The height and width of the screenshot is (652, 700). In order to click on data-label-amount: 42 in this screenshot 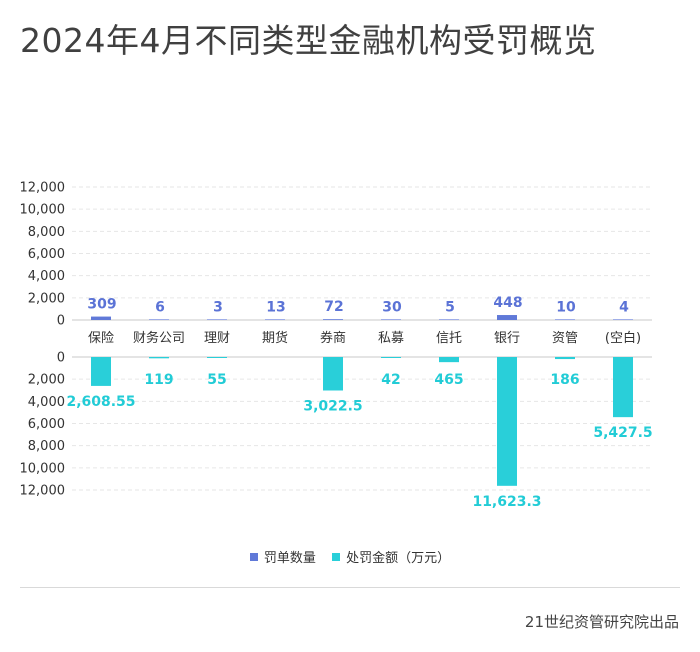, I will do `click(390, 380)`.